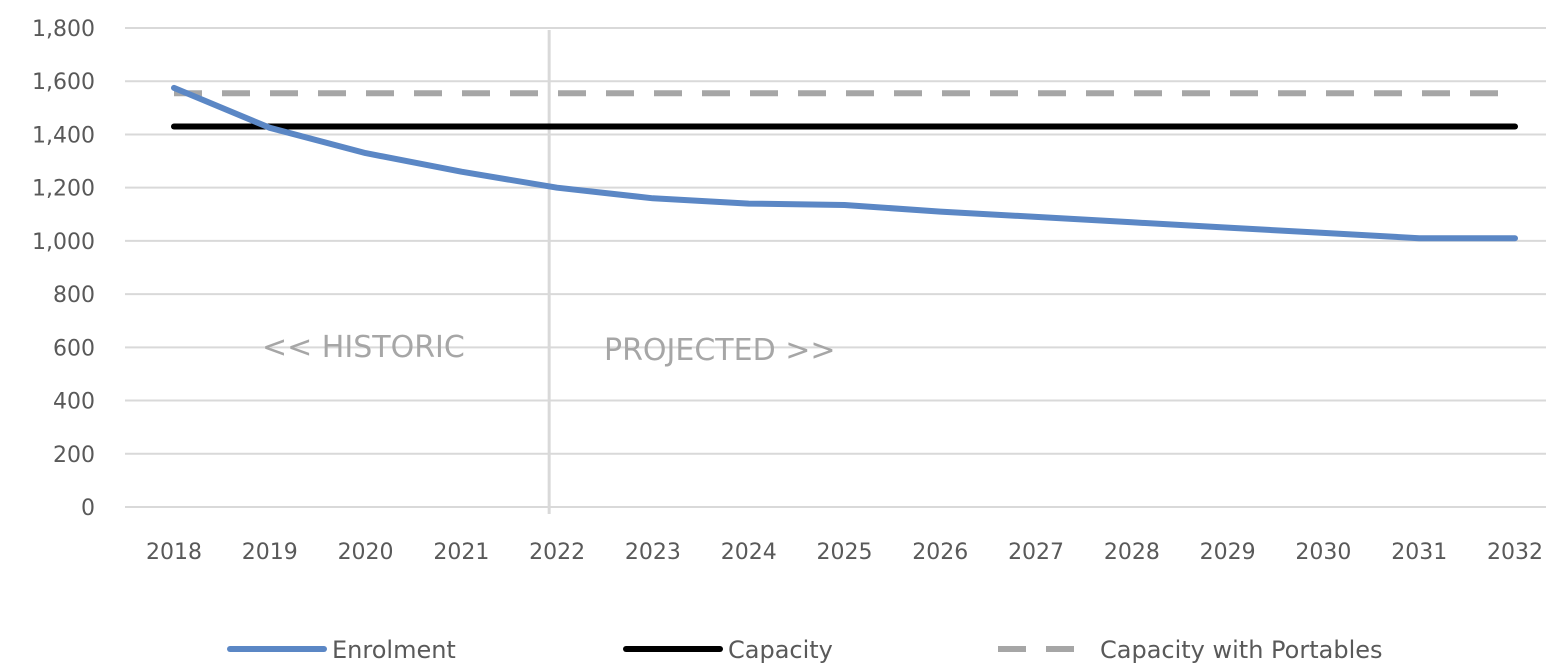 Image resolution: width=1549 pixels, height=666 pixels. I want to click on x-tick-label: 2026, so click(940, 552).